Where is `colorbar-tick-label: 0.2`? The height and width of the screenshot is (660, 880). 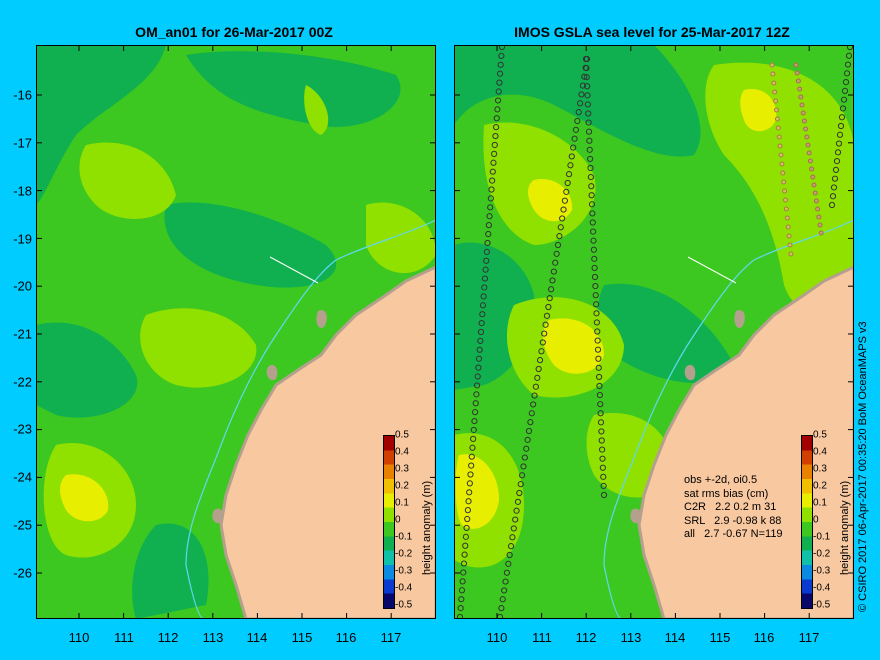 colorbar-tick-label: 0.2 is located at coordinates (820, 486).